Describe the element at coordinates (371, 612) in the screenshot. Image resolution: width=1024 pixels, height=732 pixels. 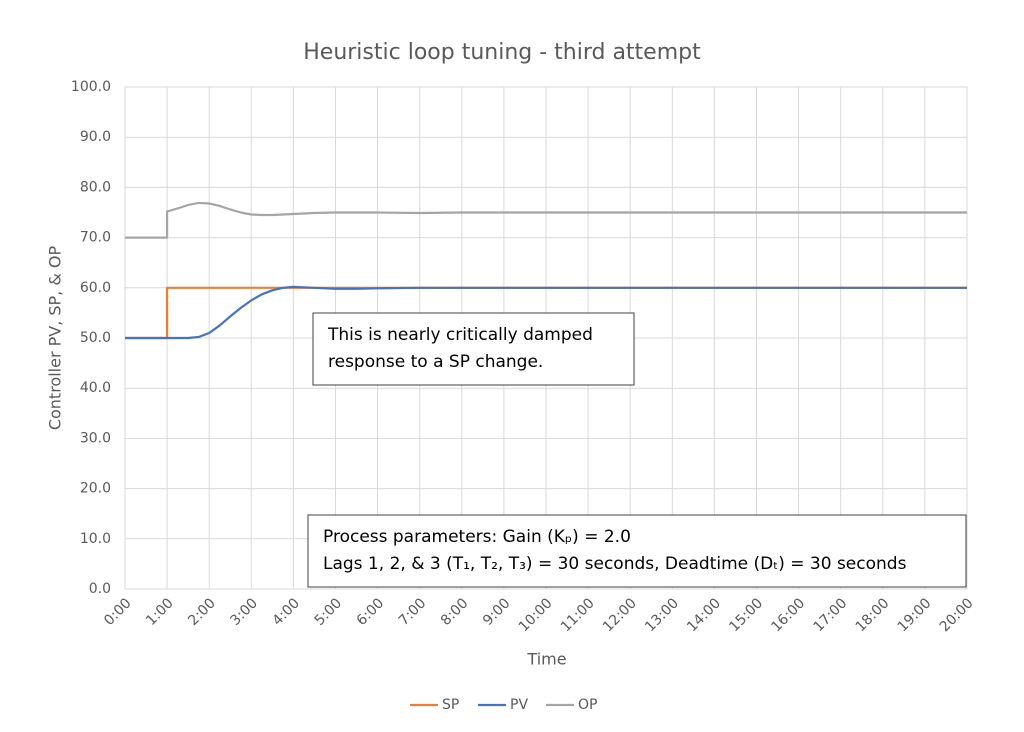
I see `x-tick-label: 6:00` at that location.